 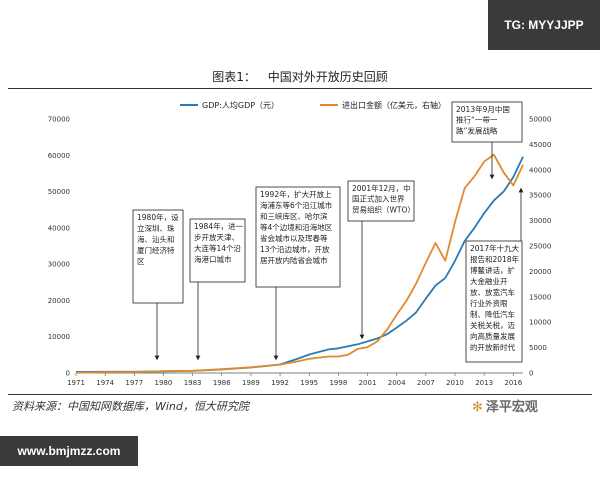 What do you see at coordinates (222, 383) in the screenshot?
I see `x-tick-label: 1986` at bounding box center [222, 383].